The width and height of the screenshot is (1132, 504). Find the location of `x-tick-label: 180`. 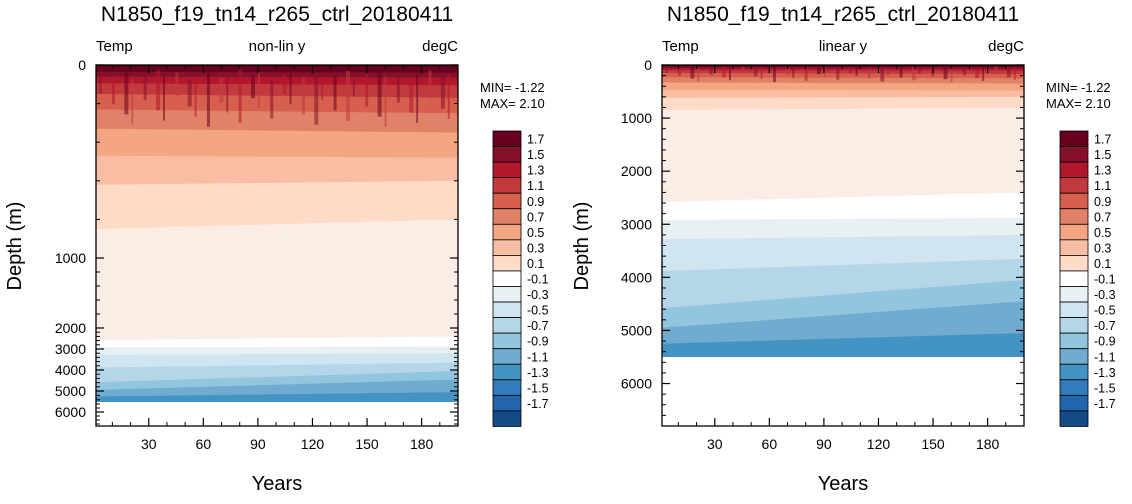

x-tick-label: 180 is located at coordinates (988, 444).